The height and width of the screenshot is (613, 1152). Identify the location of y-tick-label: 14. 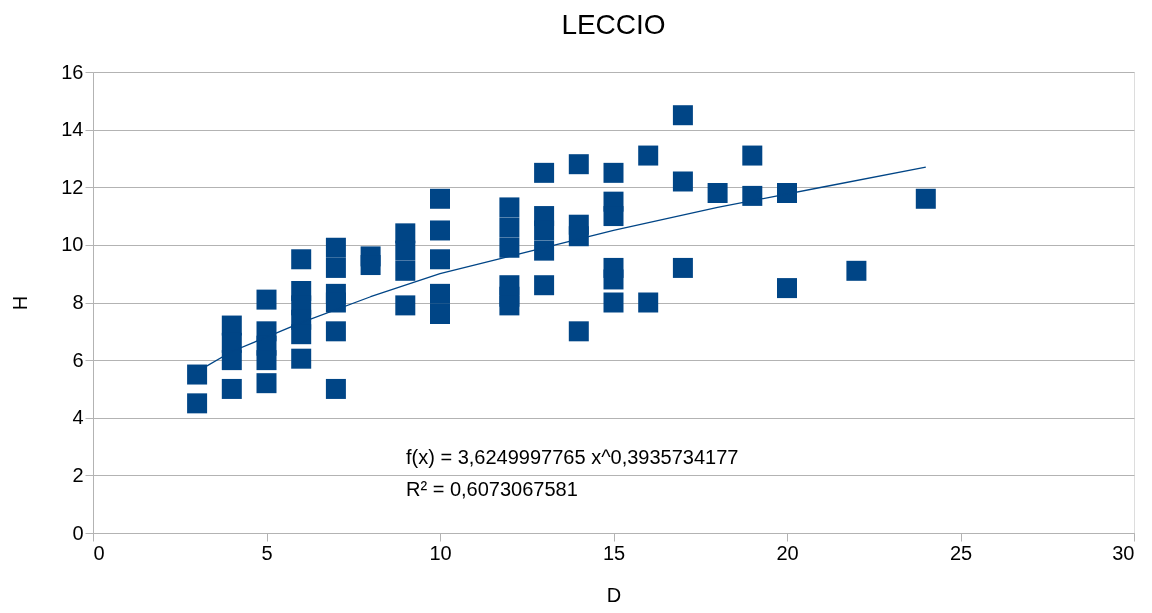
(72, 129).